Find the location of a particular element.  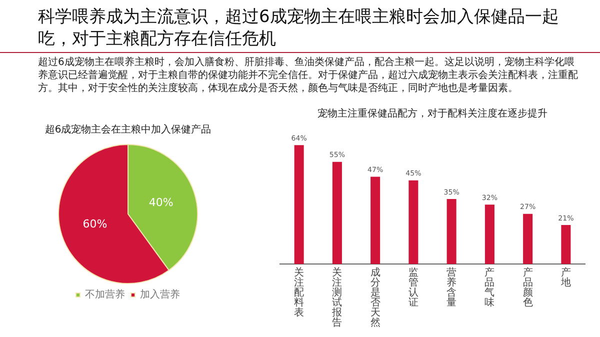

legend-label: 不加营养 is located at coordinates (105, 294).